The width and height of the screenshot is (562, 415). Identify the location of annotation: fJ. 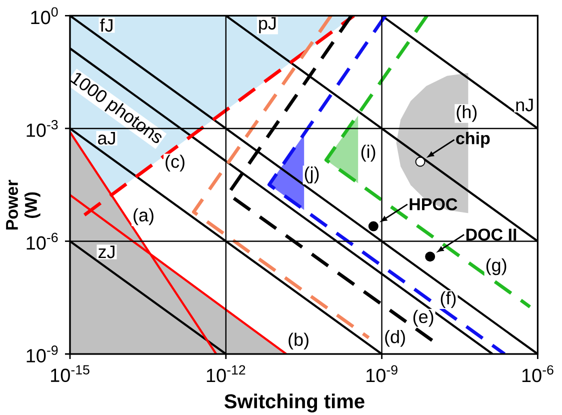
(106, 25).